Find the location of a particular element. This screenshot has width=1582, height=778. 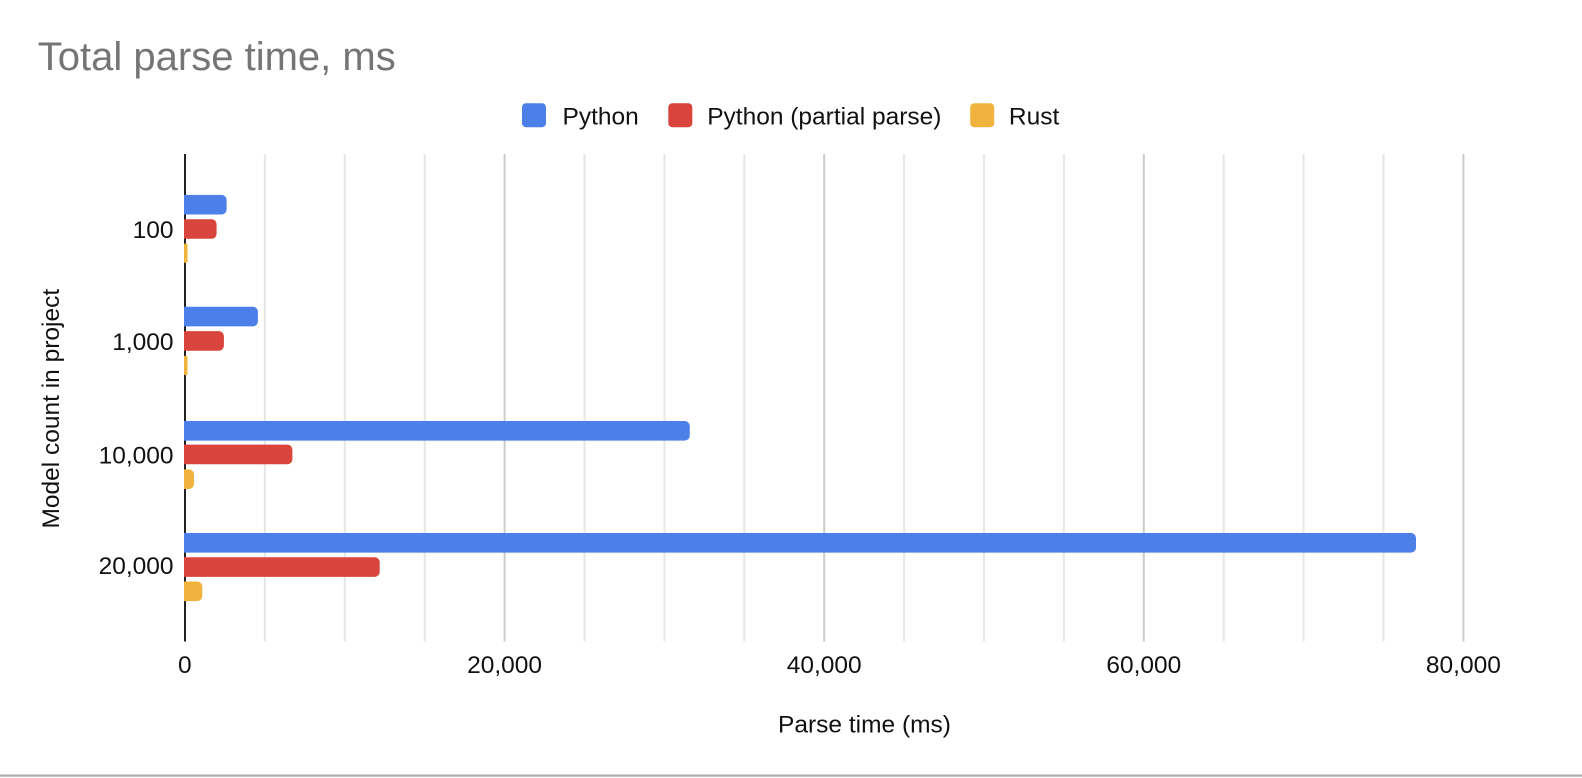

svg-text: 0 is located at coordinates (185, 665).